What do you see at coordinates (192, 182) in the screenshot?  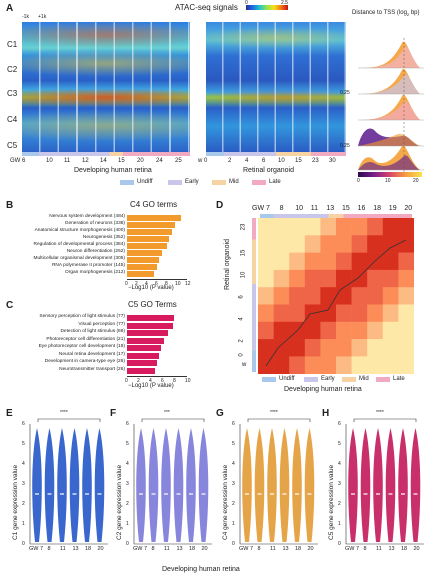 I see `legend-label-early: Early` at bounding box center [192, 182].